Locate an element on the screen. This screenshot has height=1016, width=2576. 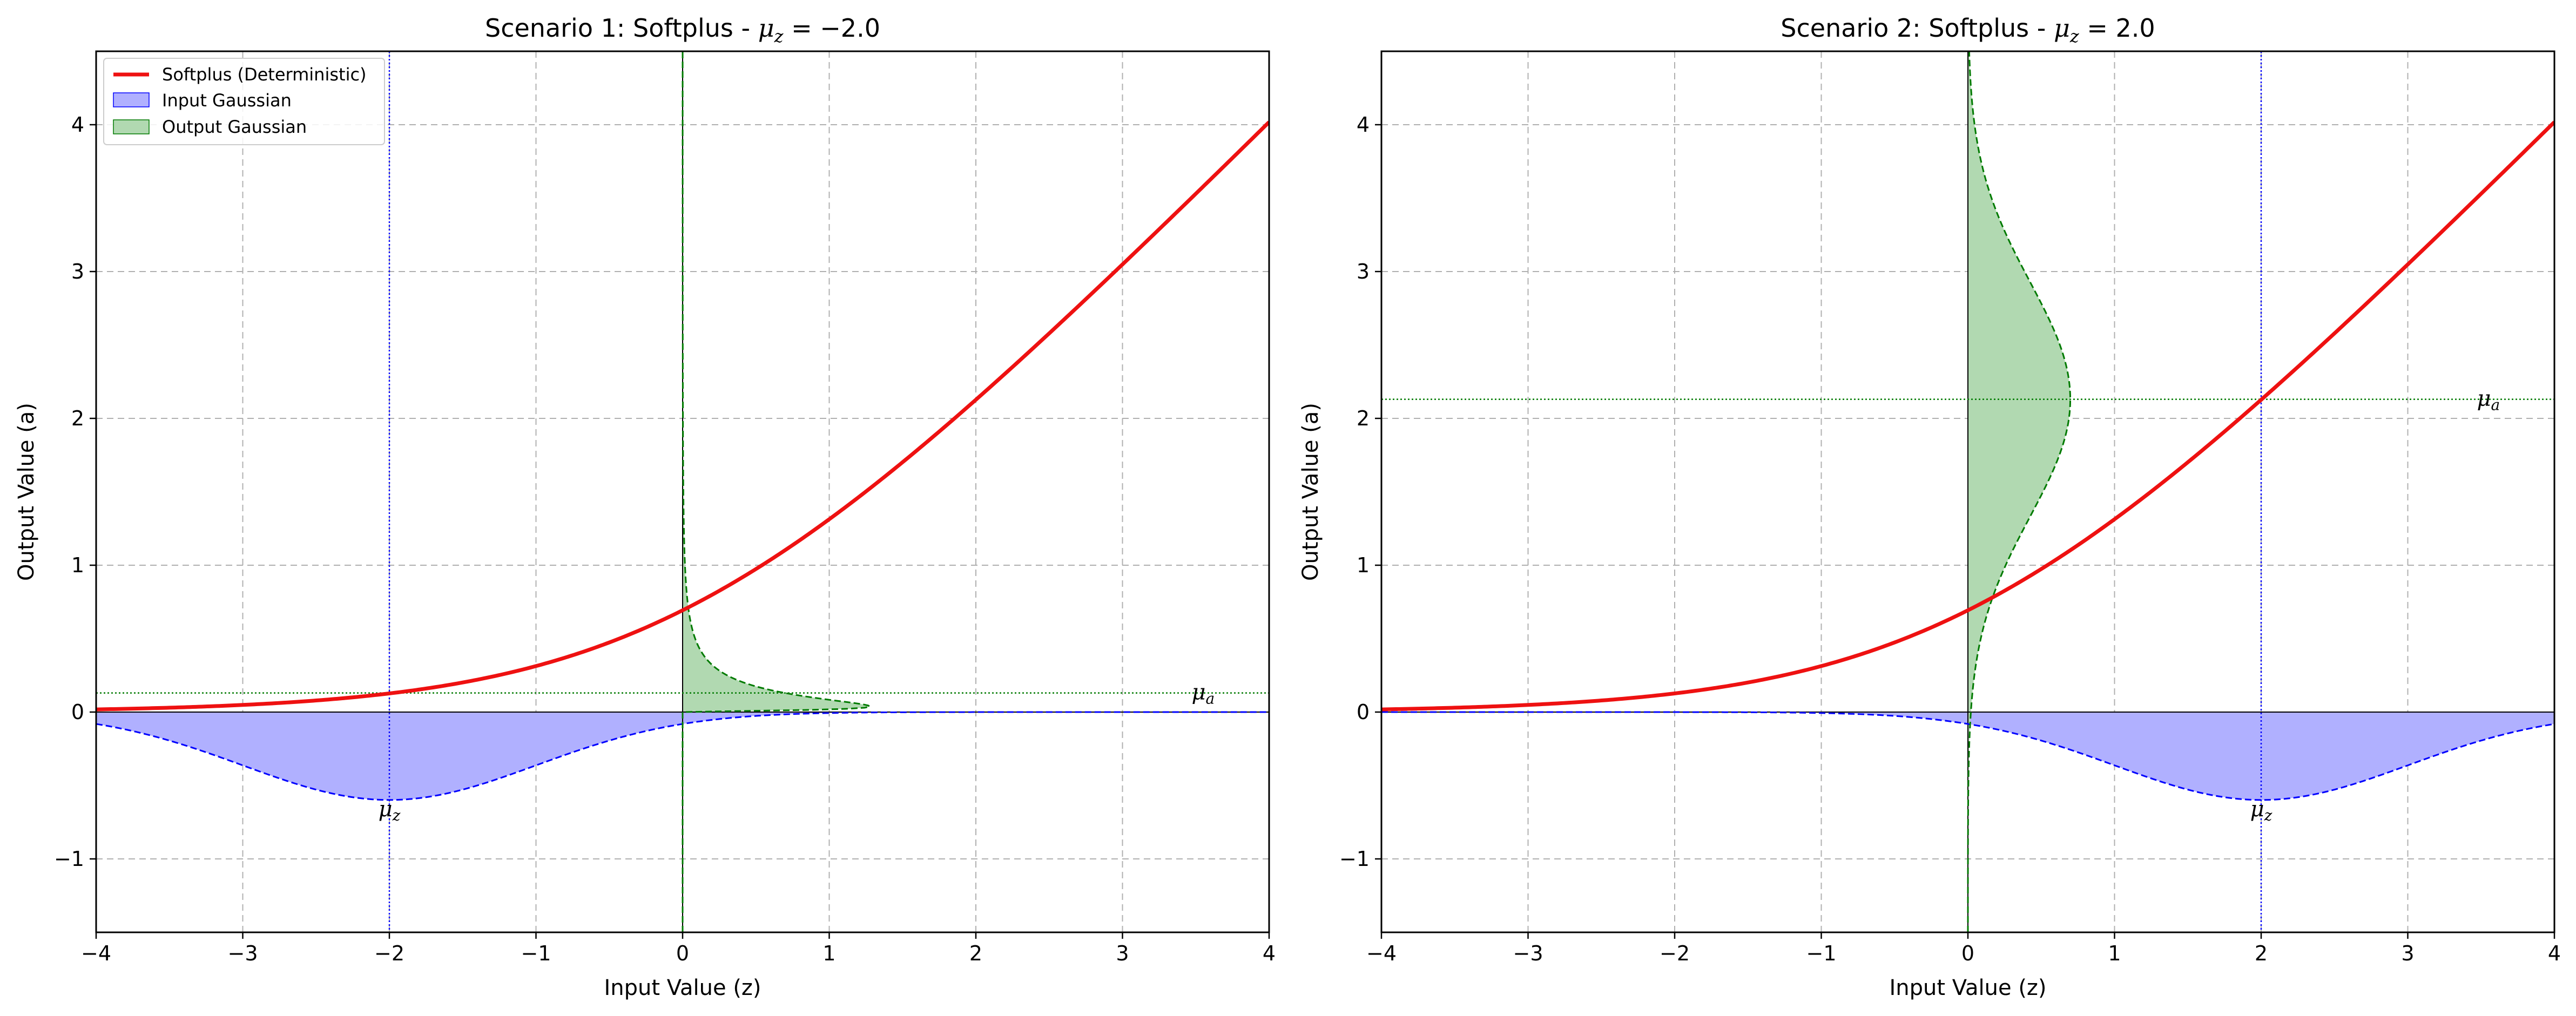
input-gaussian-curve is located at coordinates (1967, 756).